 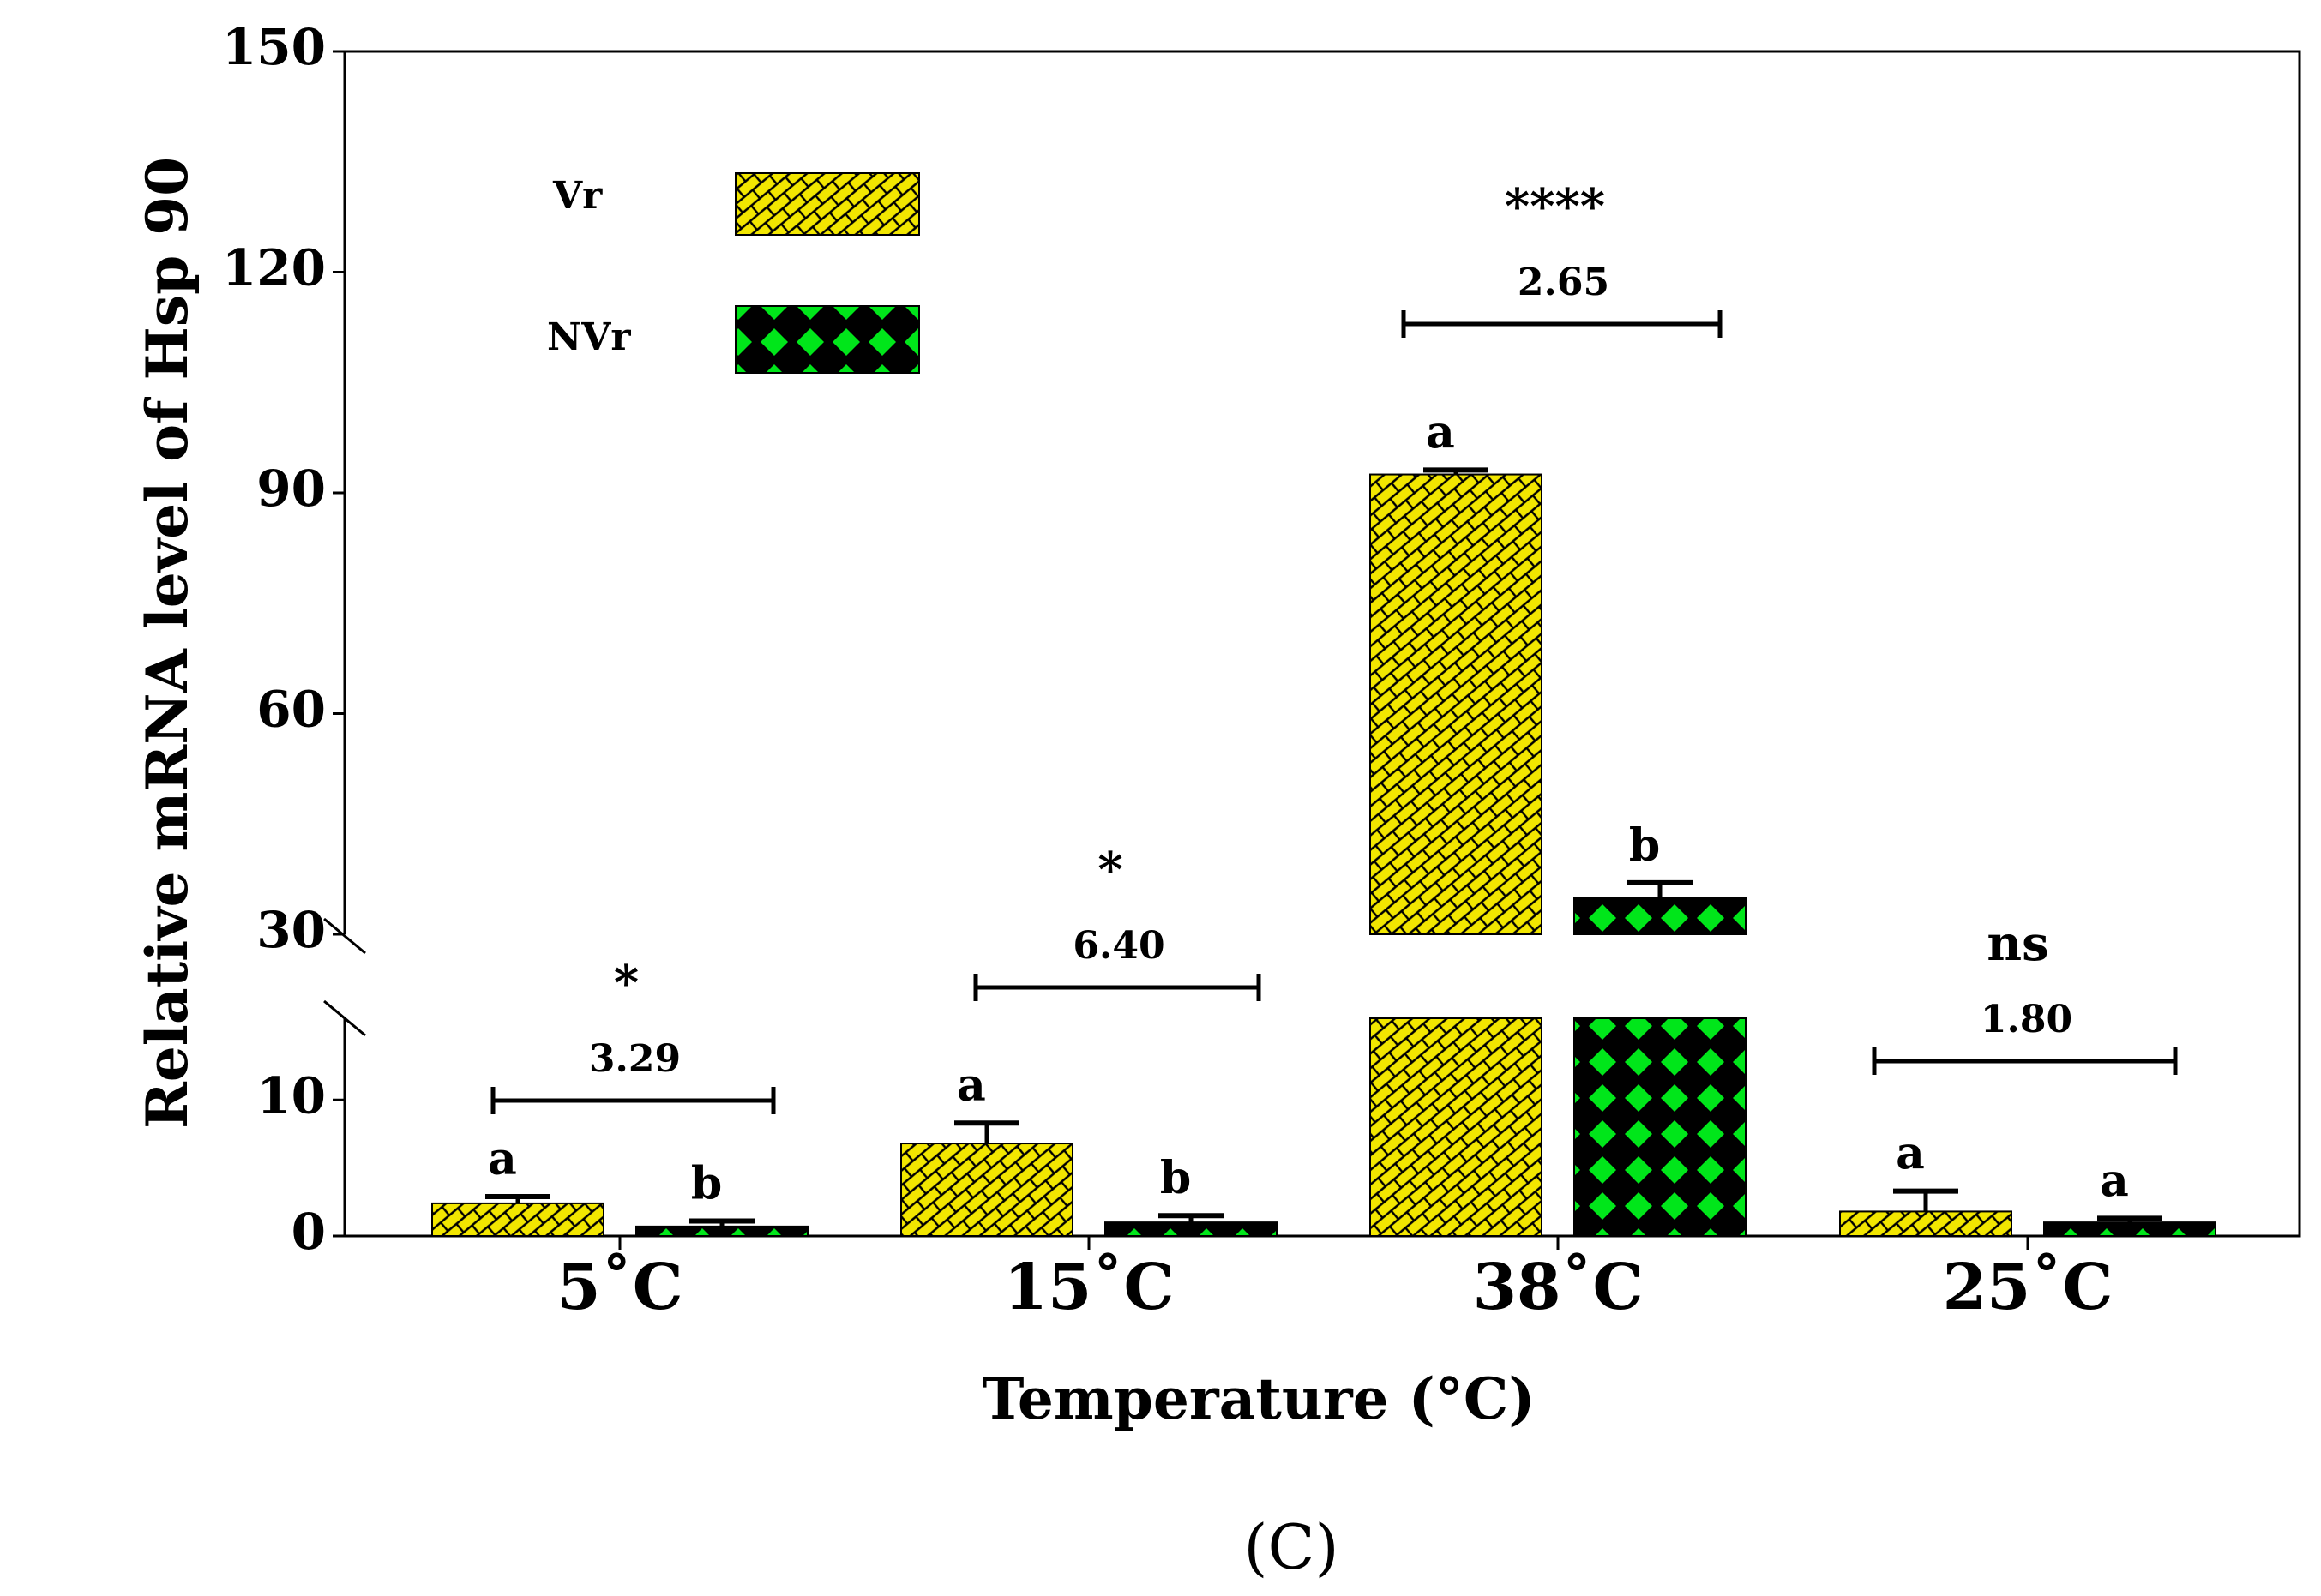 I want to click on axis-break-mark-upper, so click(x=344, y=936).